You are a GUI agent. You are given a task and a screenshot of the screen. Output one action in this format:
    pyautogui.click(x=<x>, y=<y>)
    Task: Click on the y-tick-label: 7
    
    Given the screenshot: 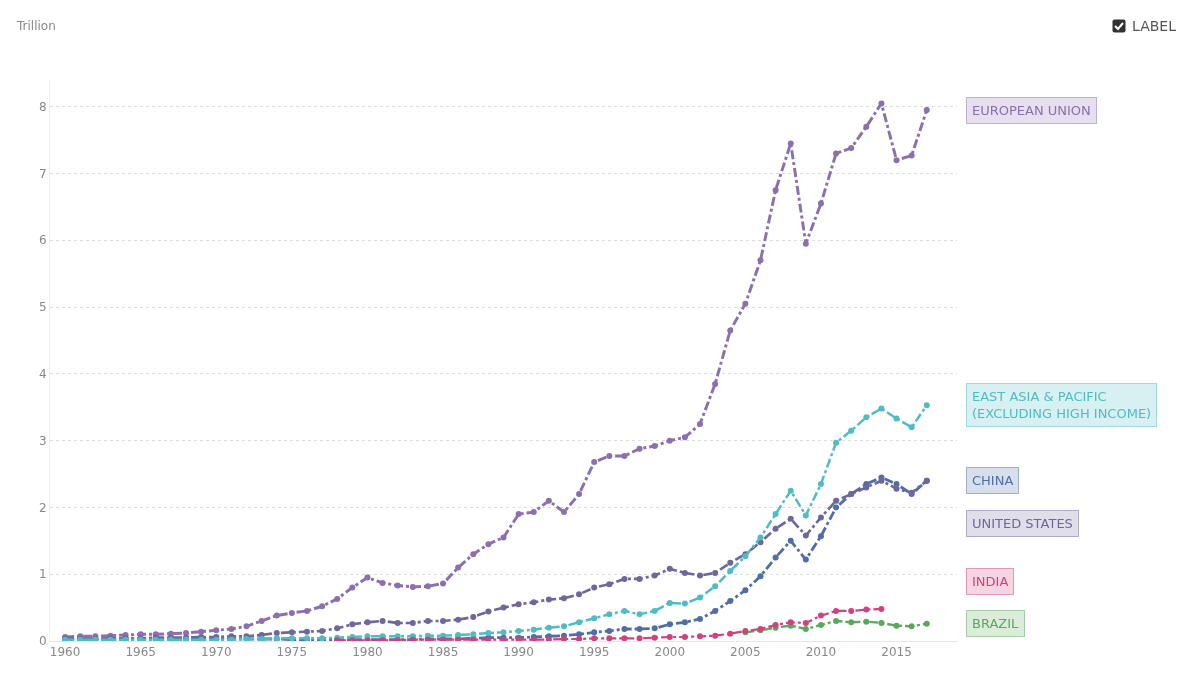 What is the action you would take?
    pyautogui.click(x=42, y=173)
    